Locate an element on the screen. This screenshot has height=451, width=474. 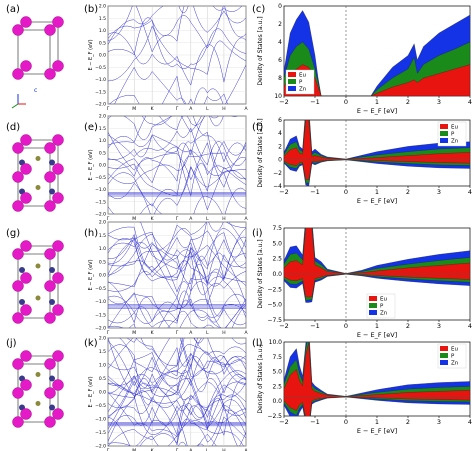
legend-swatch-eu is located at coordinates (444, 348).